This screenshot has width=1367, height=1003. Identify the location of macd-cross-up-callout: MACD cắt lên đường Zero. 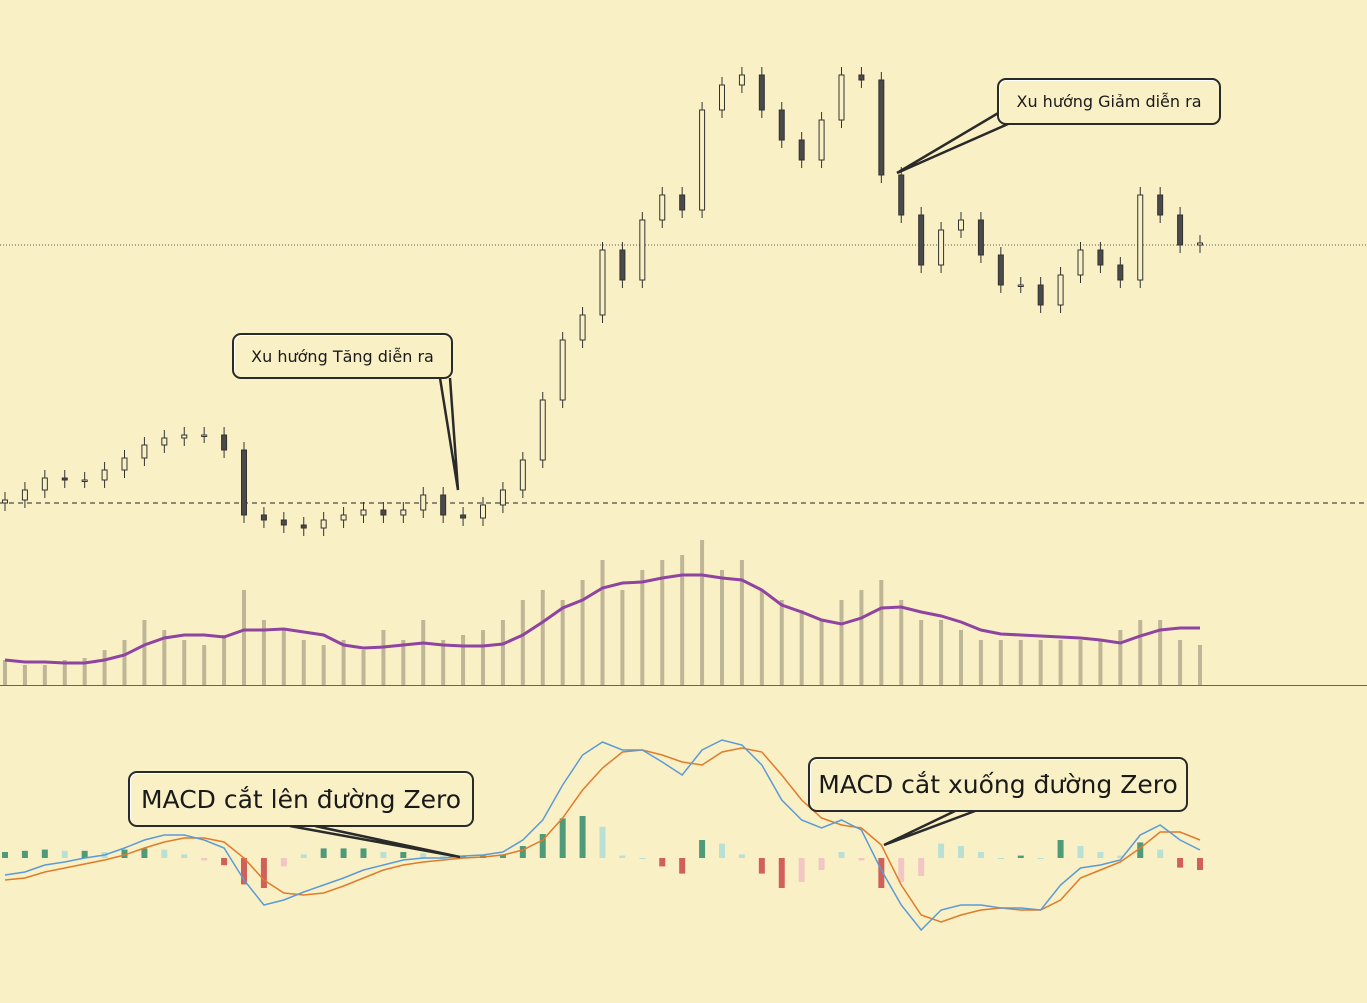
(301, 799).